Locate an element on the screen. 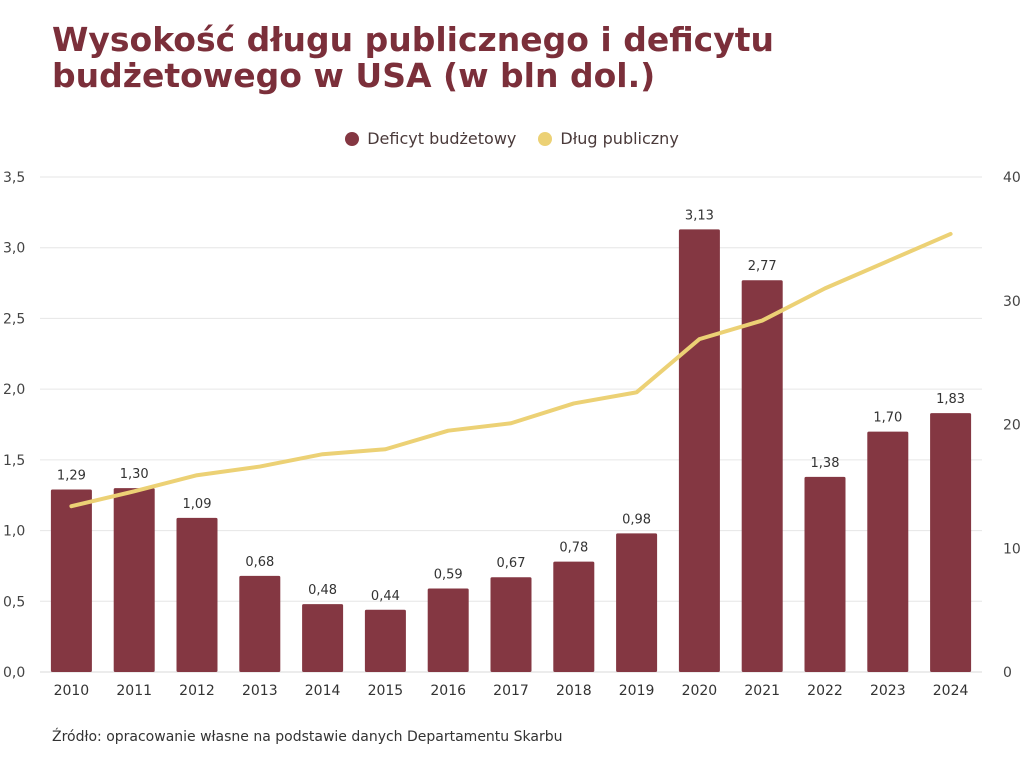 This screenshot has width=1024, height=768. bar-data-label: 0,67 is located at coordinates (511, 563).